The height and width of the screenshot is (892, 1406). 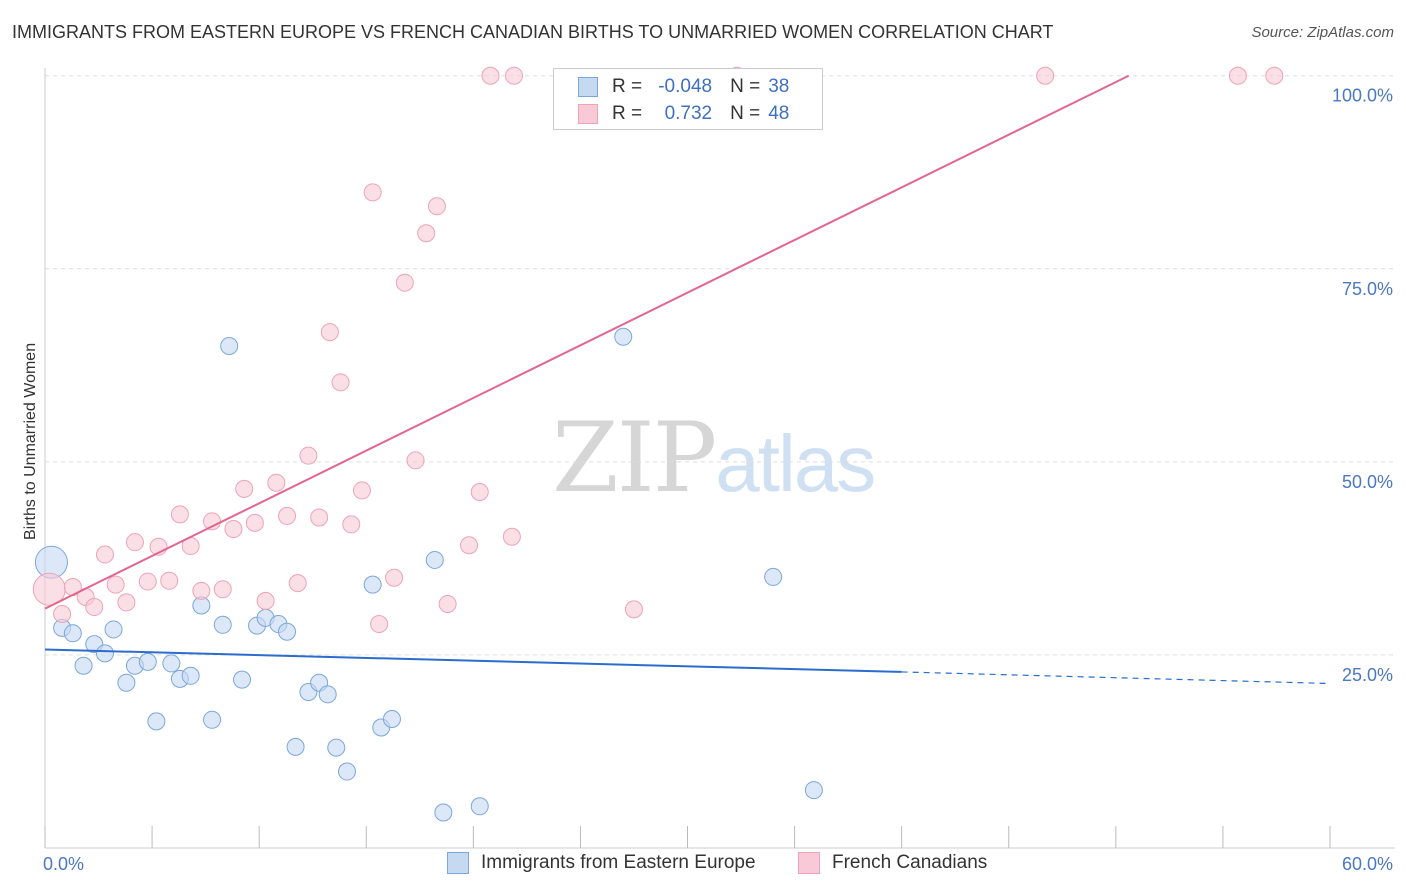 I want to click on series-legend-pink: French Canadians, so click(x=892, y=863).